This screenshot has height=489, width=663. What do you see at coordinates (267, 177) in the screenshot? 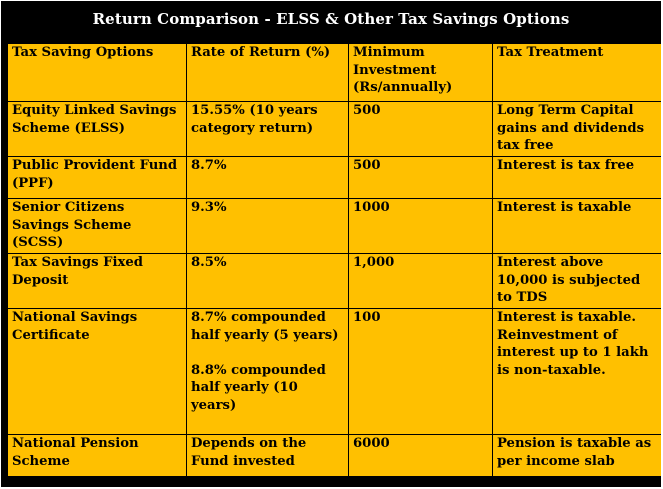
I see `cell-rate: 8.7%` at bounding box center [267, 177].